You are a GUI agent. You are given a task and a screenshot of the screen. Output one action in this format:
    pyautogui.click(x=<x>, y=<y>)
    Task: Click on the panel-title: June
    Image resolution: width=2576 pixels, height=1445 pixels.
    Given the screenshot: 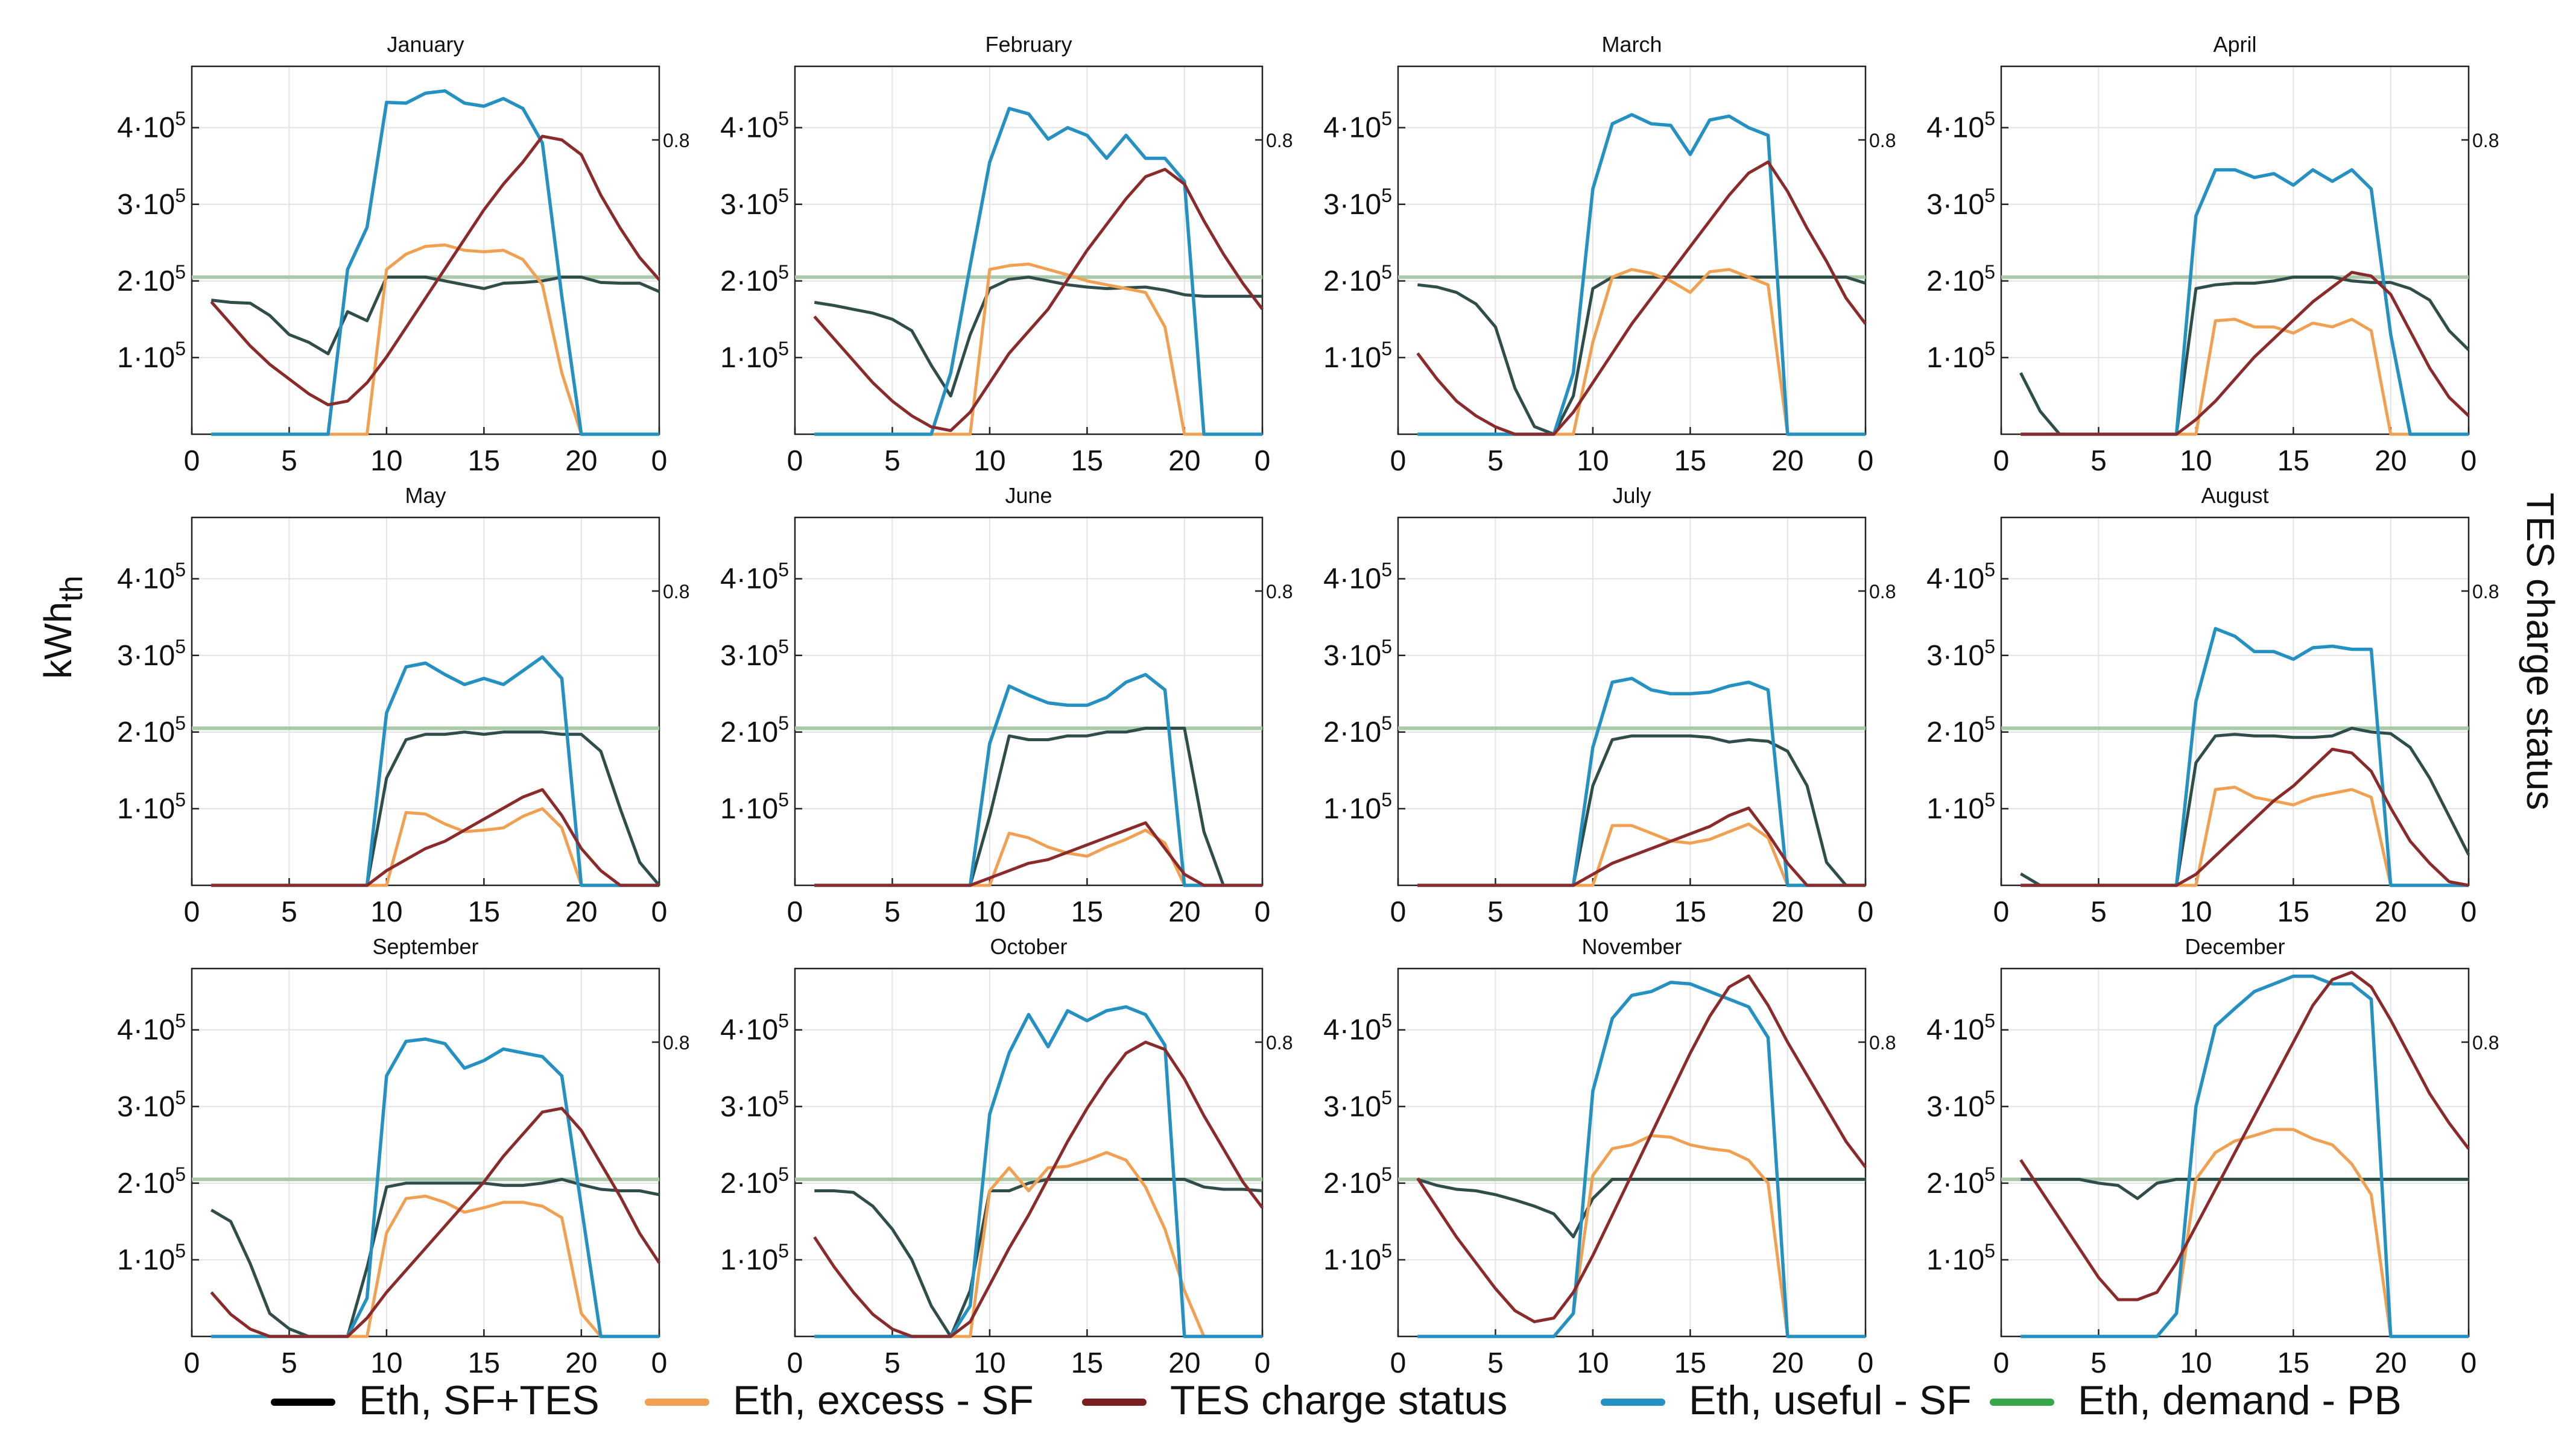 What is the action you would take?
    pyautogui.click(x=1028, y=496)
    